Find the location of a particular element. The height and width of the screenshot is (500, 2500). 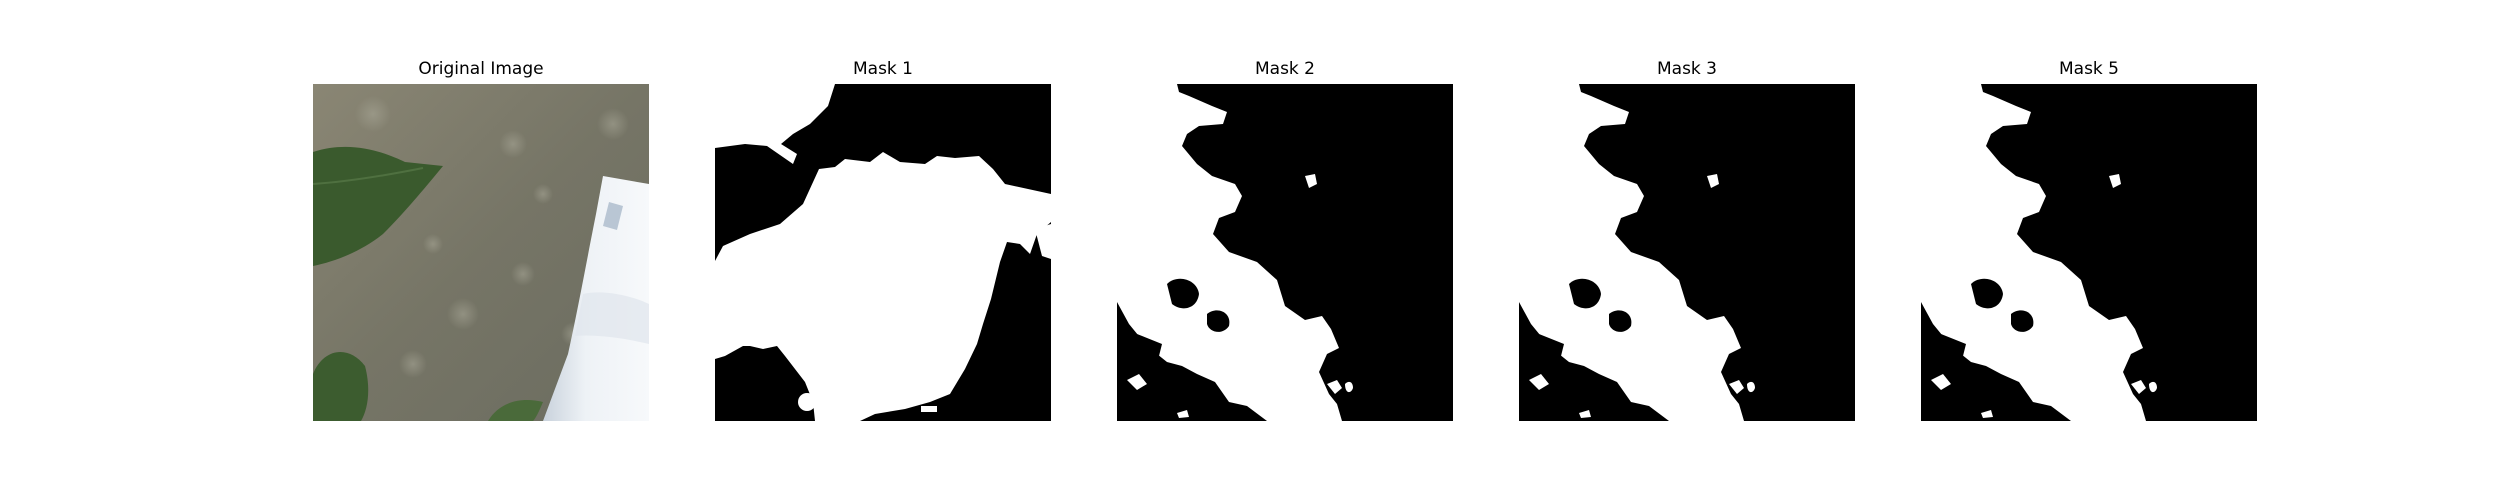

panel-title: Original Image is located at coordinates (481, 69).